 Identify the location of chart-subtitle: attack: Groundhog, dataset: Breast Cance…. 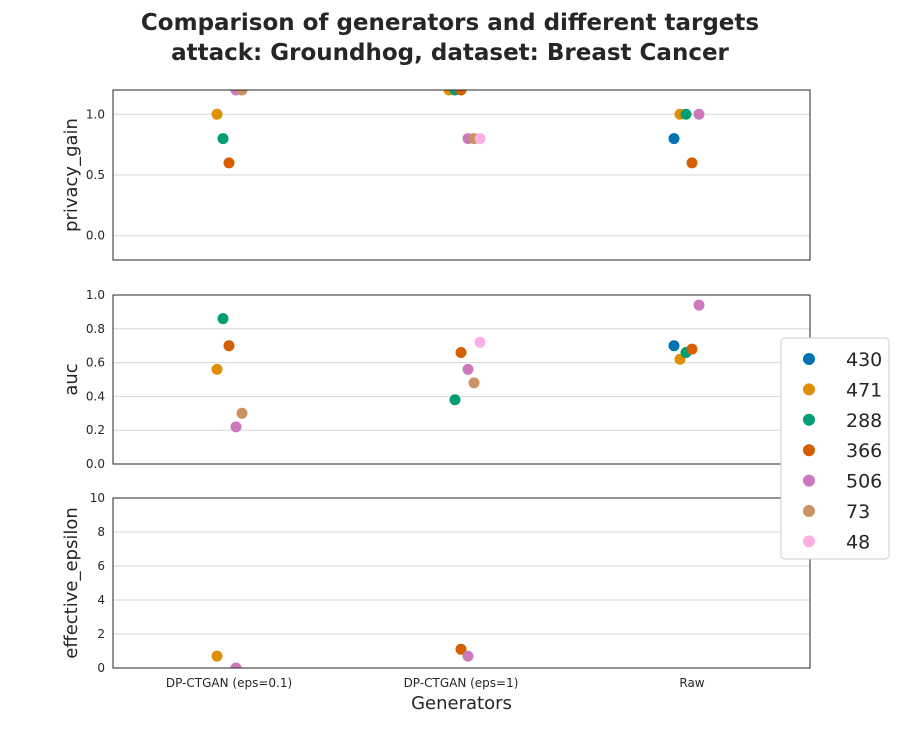
(450, 53).